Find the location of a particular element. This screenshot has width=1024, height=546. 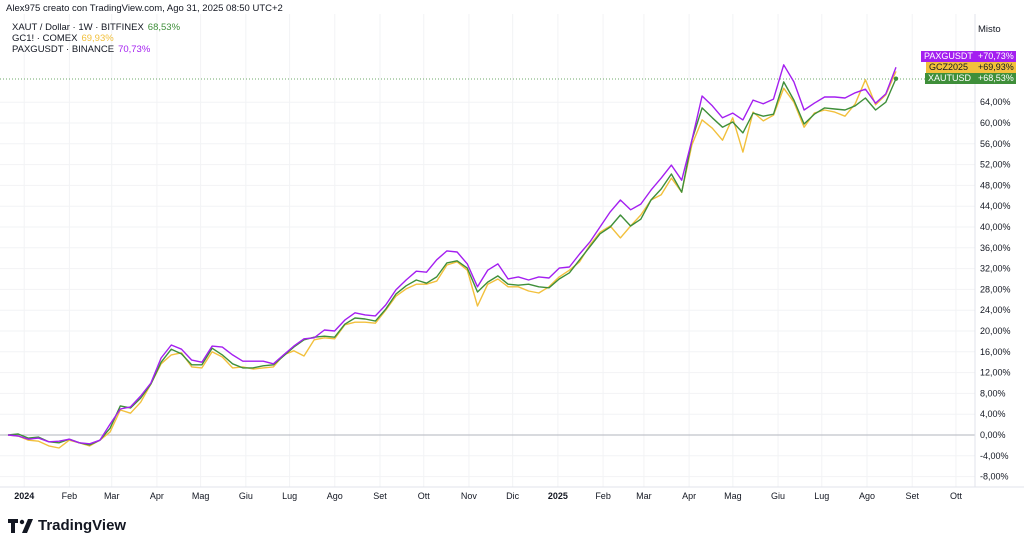

brand-name: TradingView is located at coordinates (82, 525).